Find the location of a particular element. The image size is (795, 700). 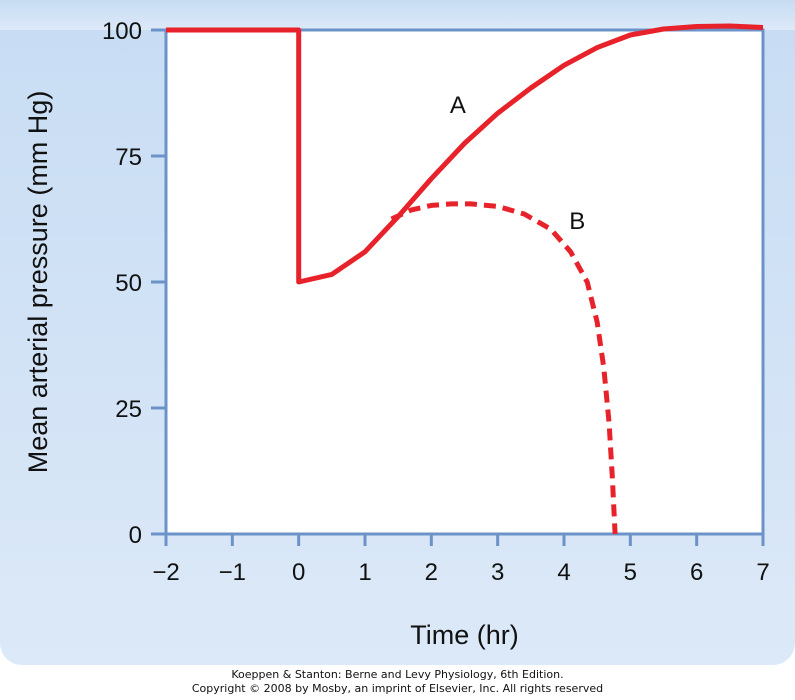

x-tick-label: 1 is located at coordinates (364, 572).